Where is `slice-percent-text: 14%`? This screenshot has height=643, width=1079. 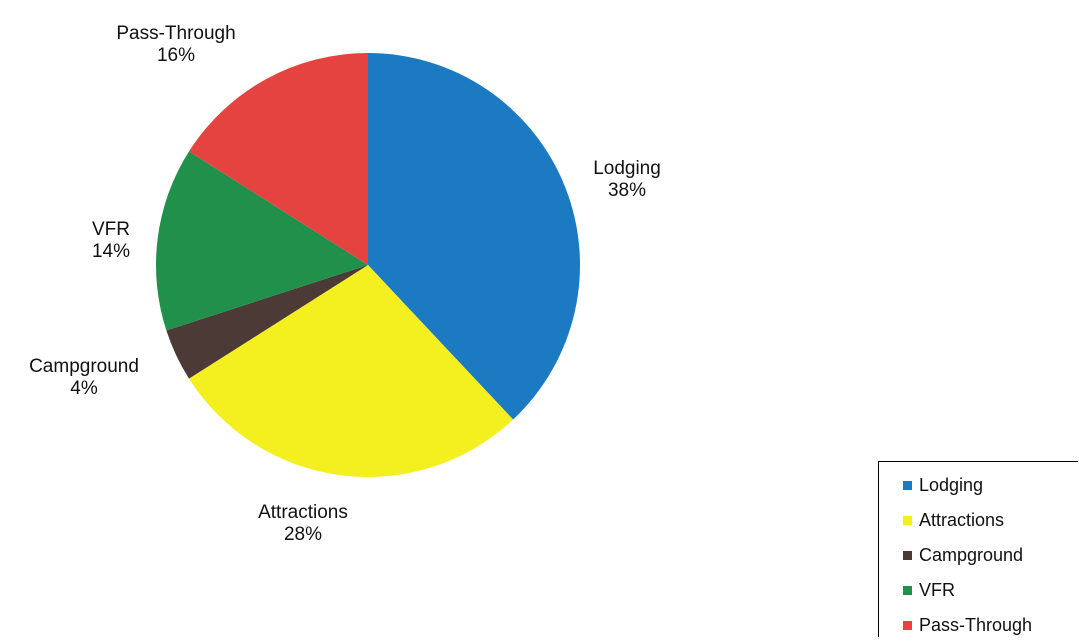 slice-percent-text: 14% is located at coordinates (111, 251).